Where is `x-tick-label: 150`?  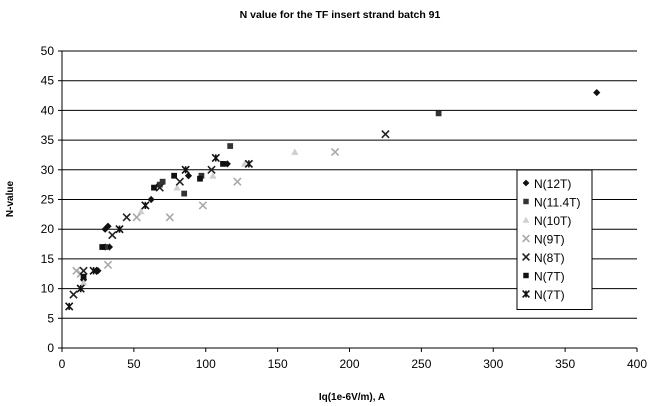 x-tick-label: 150 is located at coordinates (278, 364).